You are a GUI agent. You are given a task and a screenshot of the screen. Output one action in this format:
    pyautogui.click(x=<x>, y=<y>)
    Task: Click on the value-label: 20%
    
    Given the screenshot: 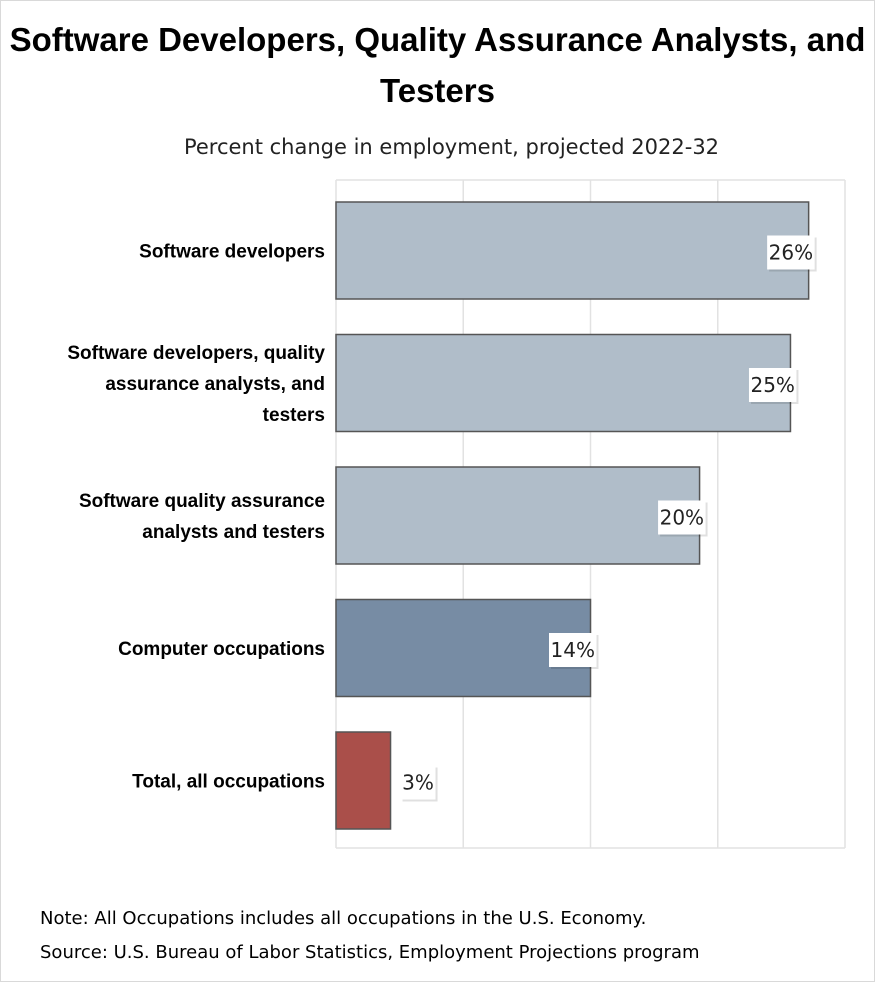 What is the action you would take?
    pyautogui.click(x=683, y=518)
    